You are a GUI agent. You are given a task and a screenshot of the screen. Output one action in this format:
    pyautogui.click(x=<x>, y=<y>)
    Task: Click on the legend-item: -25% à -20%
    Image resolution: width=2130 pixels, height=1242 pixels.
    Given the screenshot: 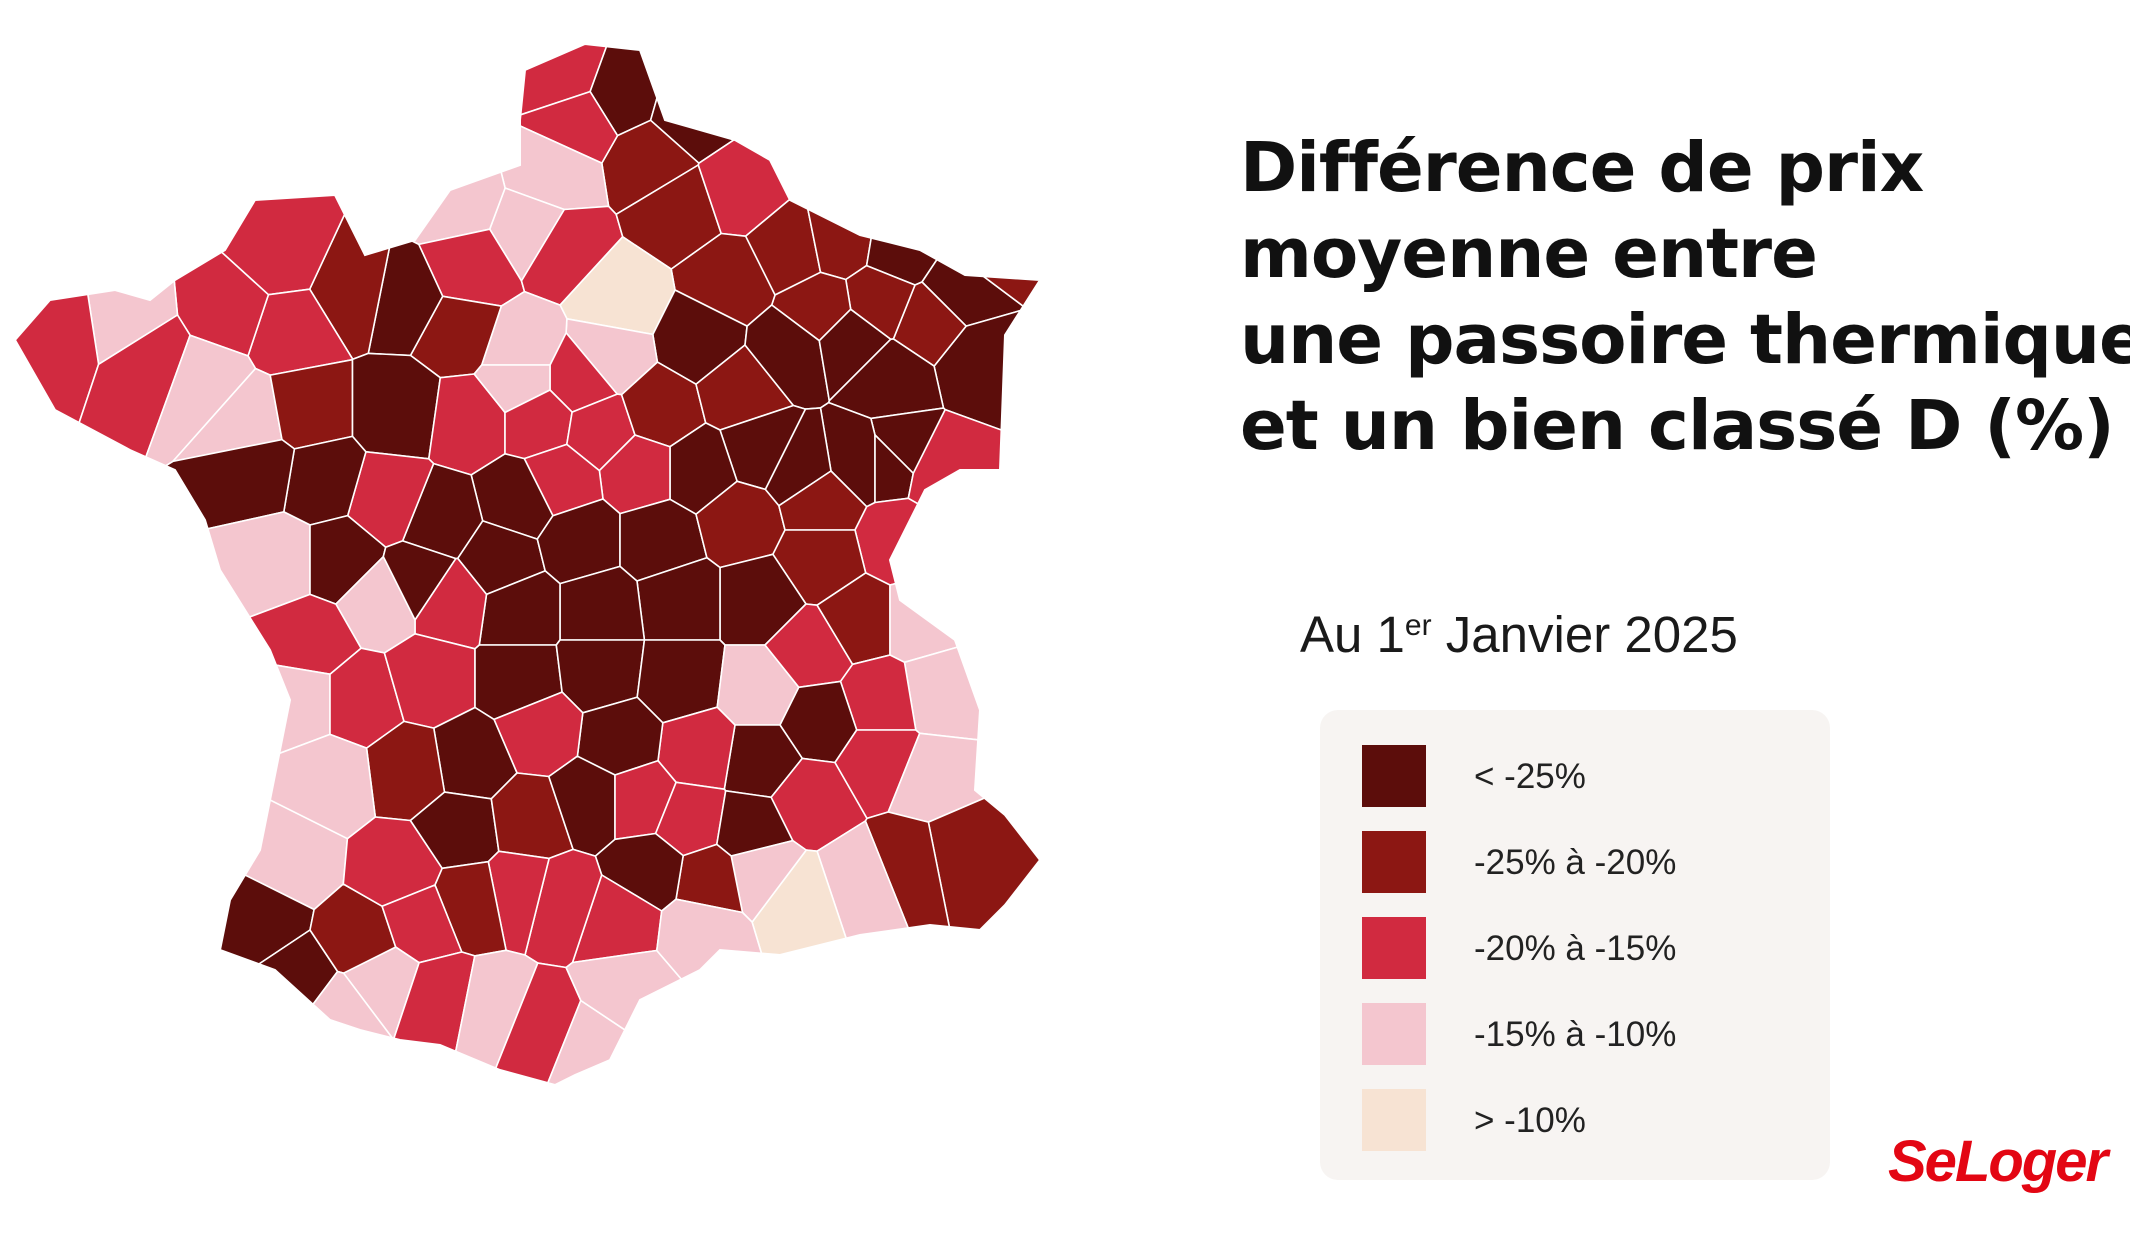 What is the action you would take?
    pyautogui.click(x=1582, y=862)
    